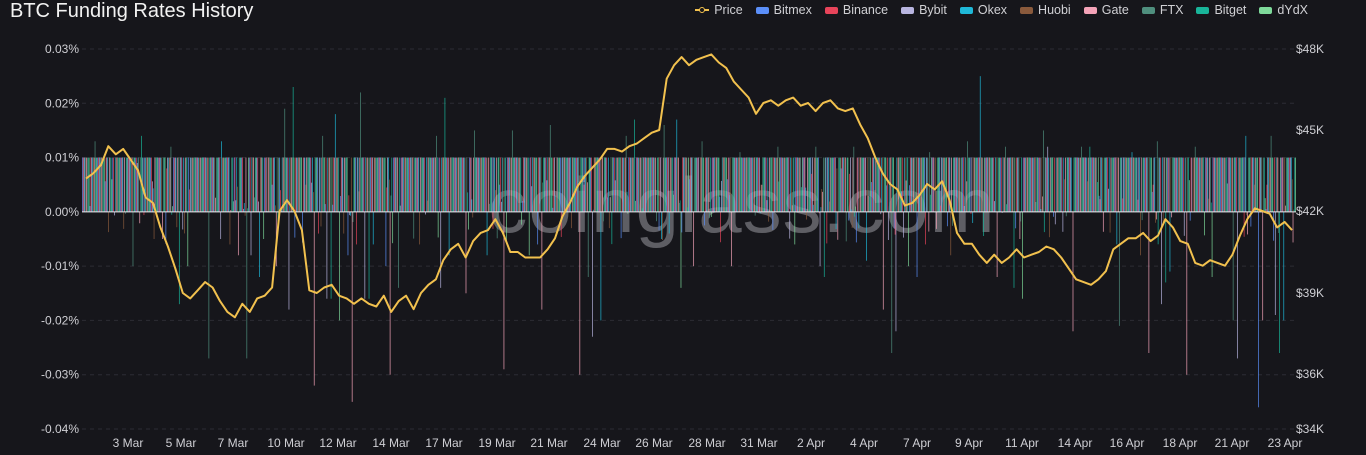  I want to click on legend-label: dYdX, so click(1292, 10).